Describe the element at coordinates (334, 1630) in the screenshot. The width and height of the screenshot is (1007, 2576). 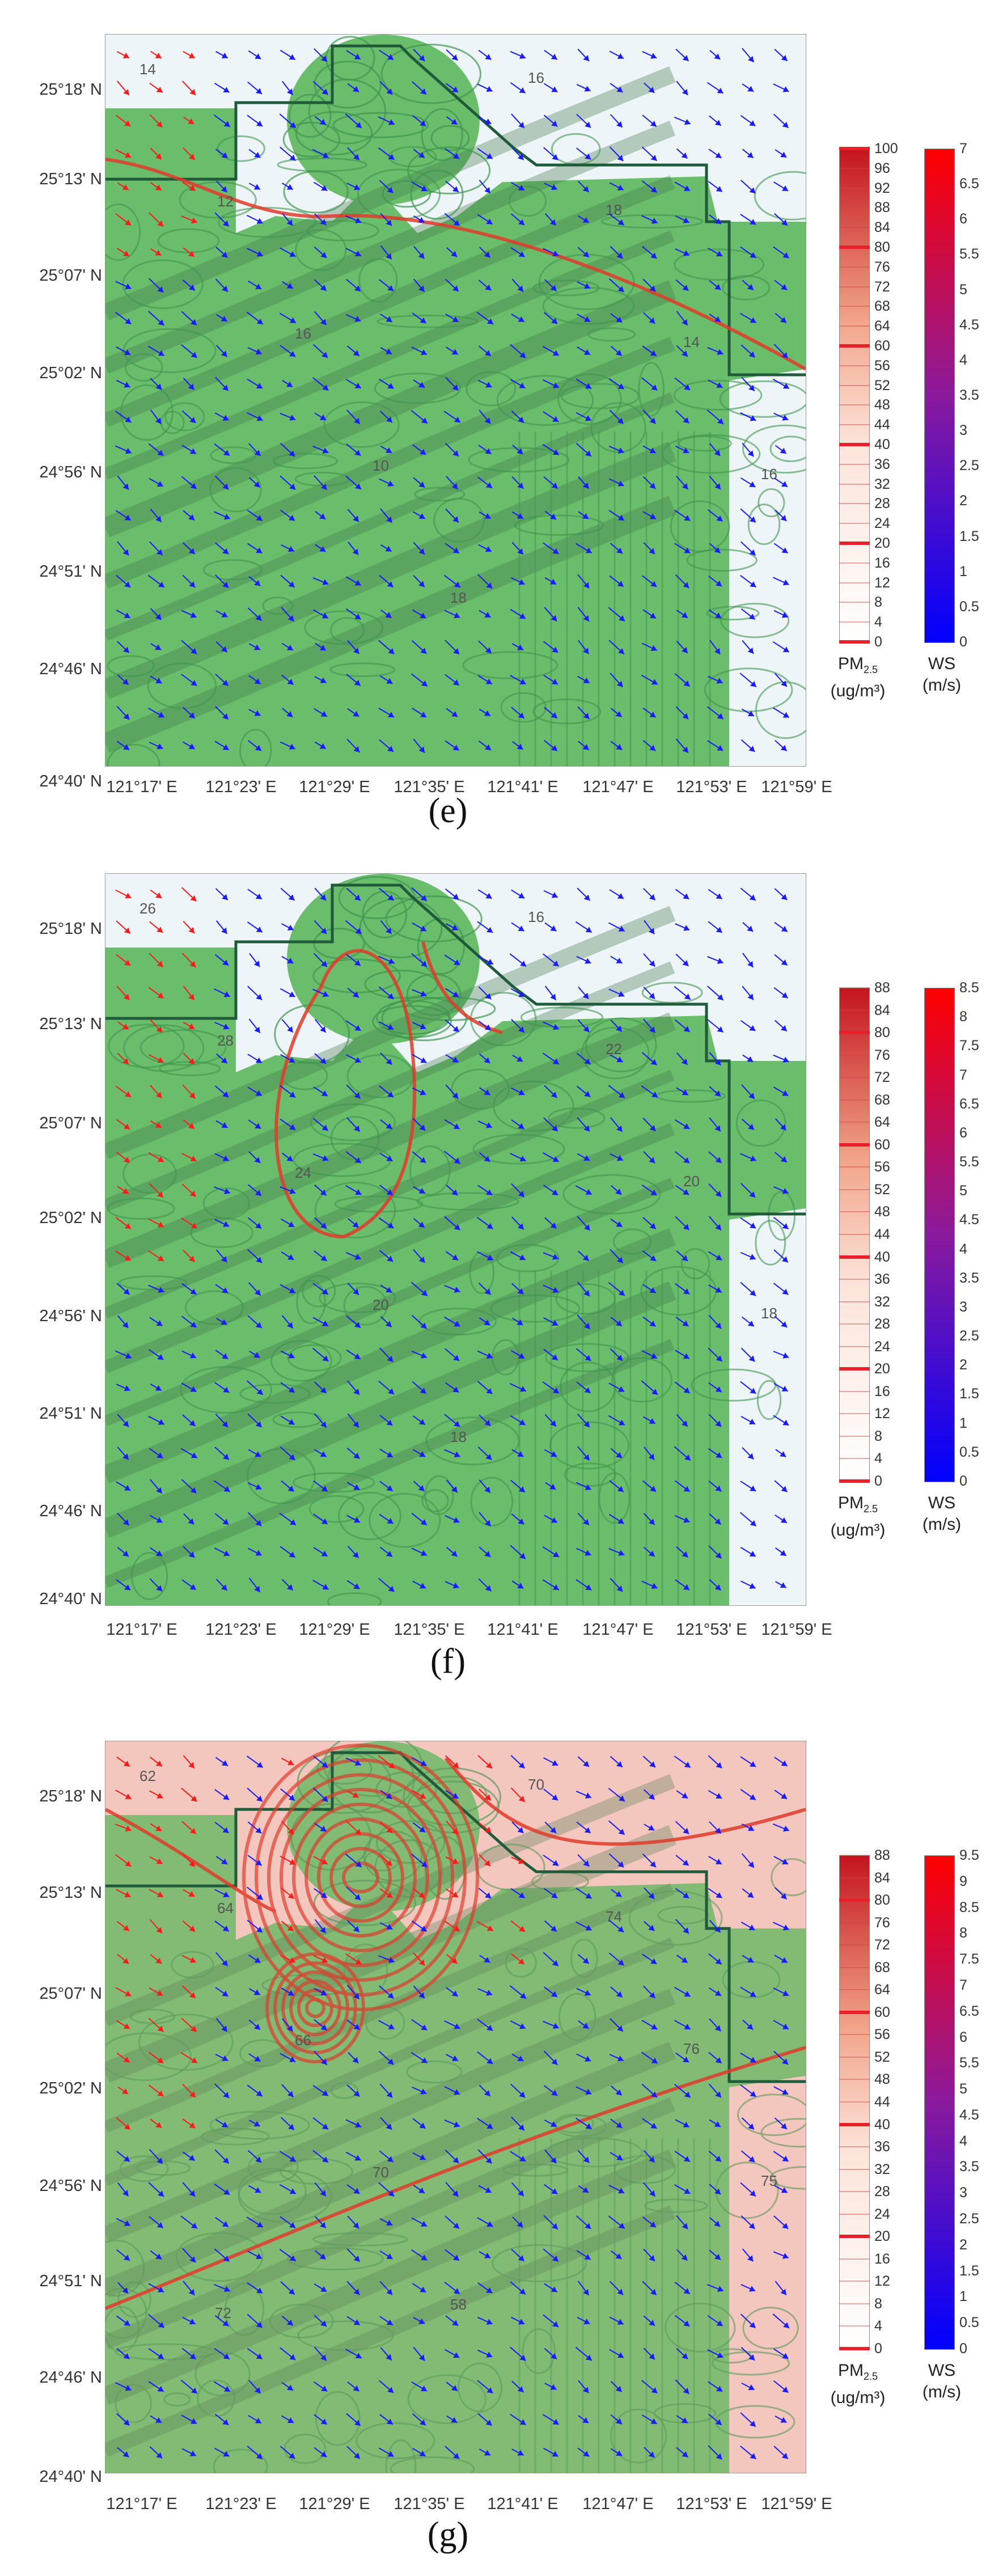
I see `x-tick-label: 121°29' E` at that location.